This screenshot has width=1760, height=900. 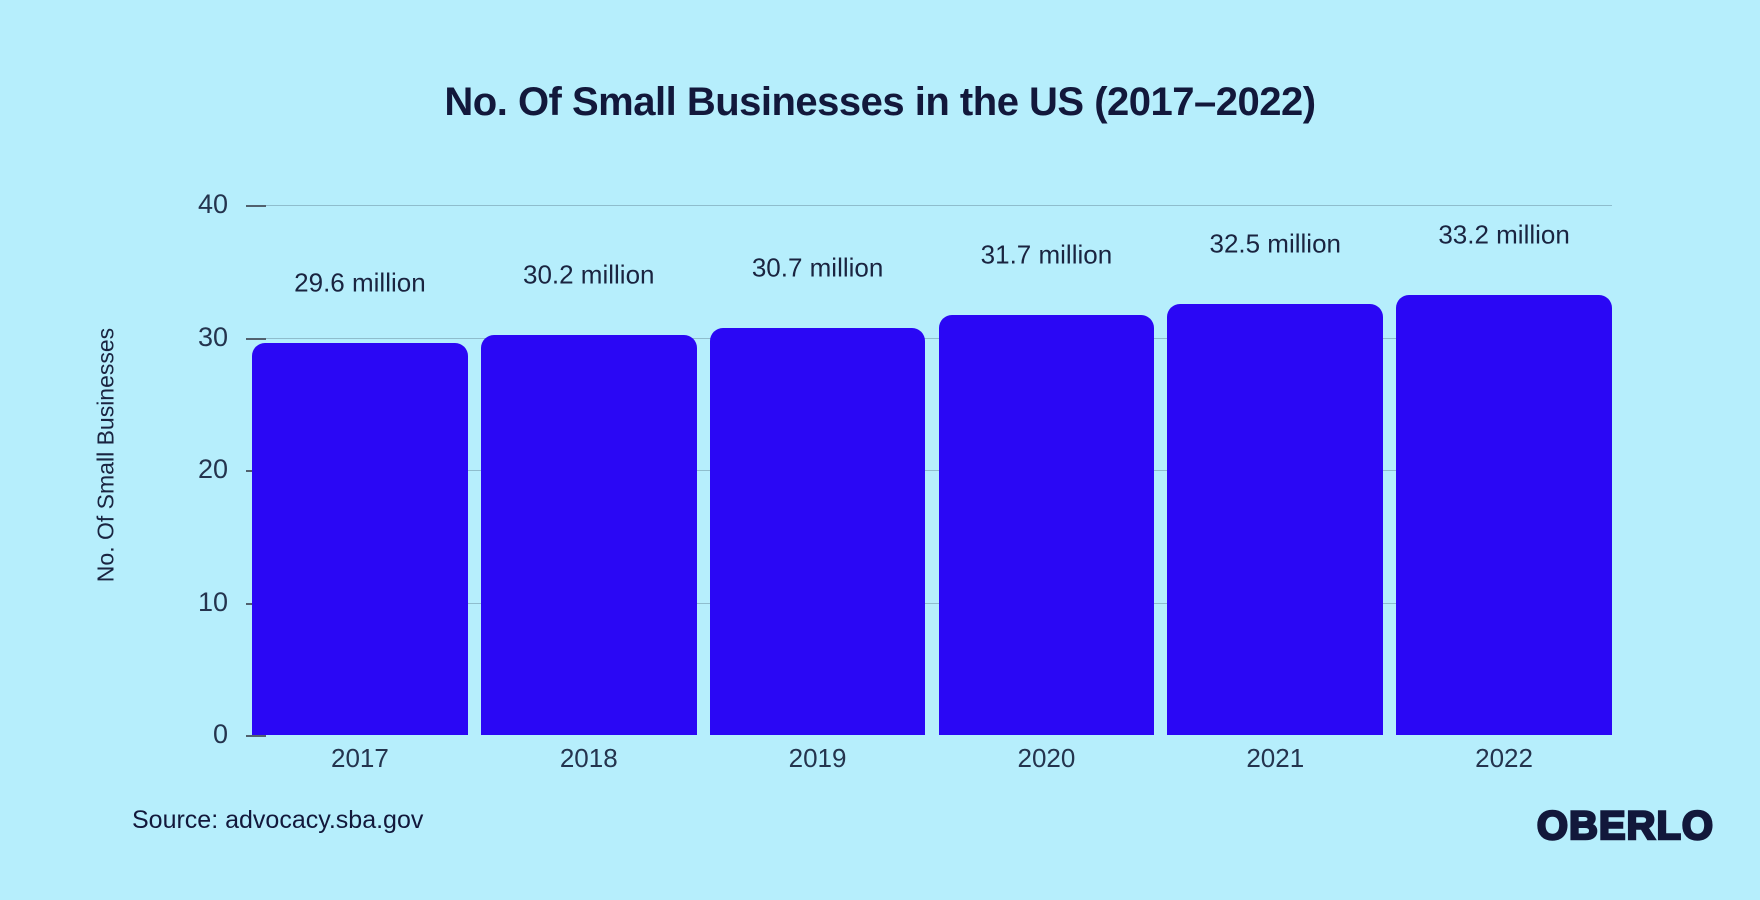 What do you see at coordinates (1046, 524) in the screenshot?
I see `bar-2020` at bounding box center [1046, 524].